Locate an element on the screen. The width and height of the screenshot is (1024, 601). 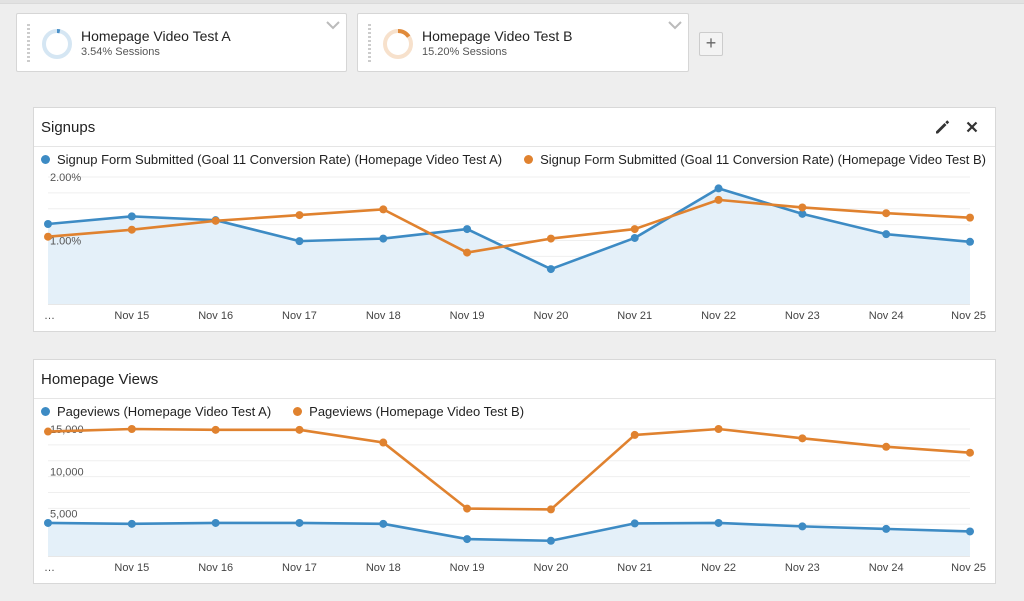
legend-item-b: Pageviews (Homepage Video Test B) is located at coordinates (408, 411).